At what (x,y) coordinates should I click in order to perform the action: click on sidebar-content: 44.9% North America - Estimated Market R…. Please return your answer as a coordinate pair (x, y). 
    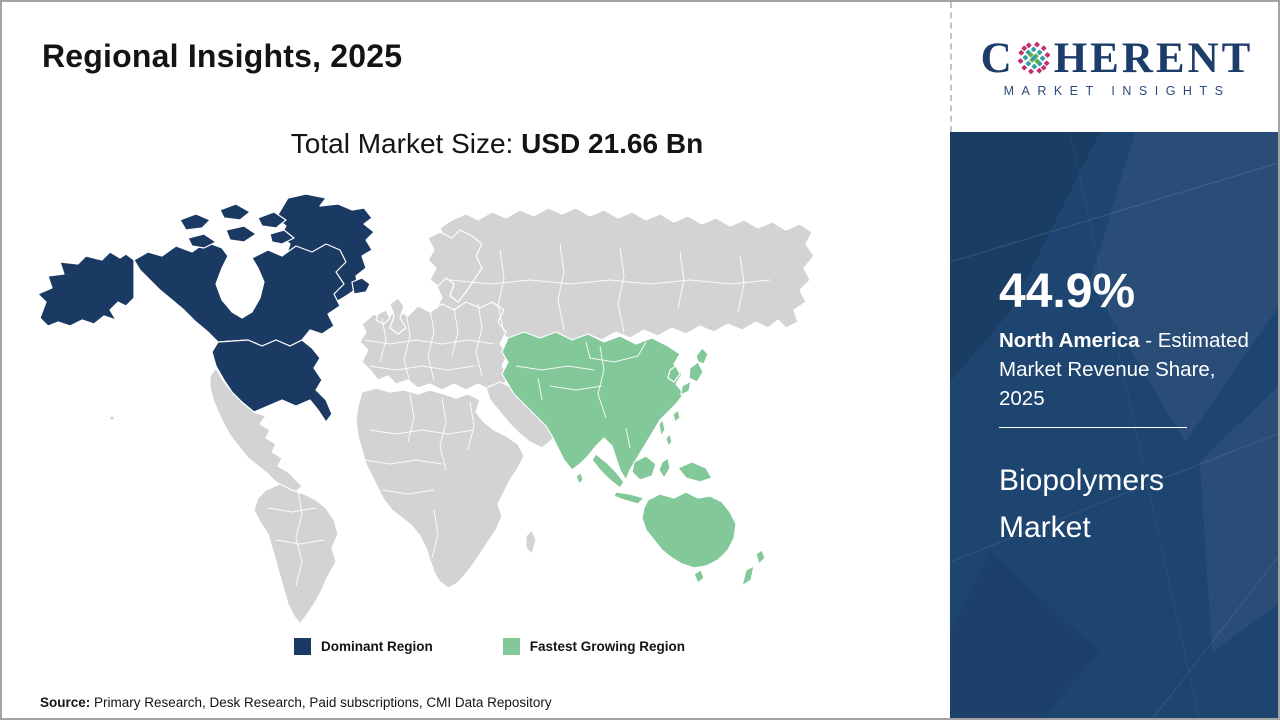
    Looking at the image, I should click on (1114, 408).